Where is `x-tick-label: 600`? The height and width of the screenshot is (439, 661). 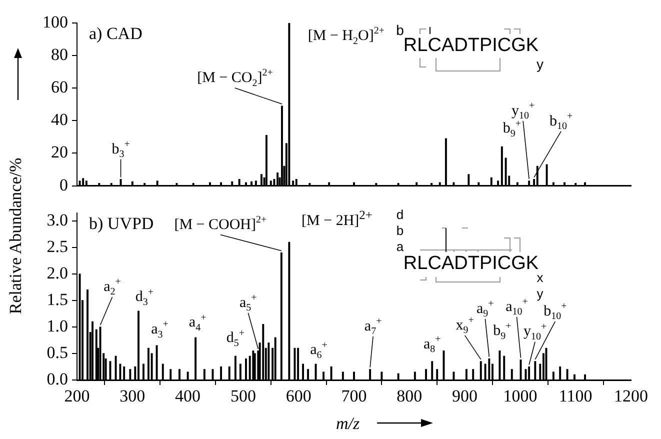
x-tick-label: 600 is located at coordinates (299, 396).